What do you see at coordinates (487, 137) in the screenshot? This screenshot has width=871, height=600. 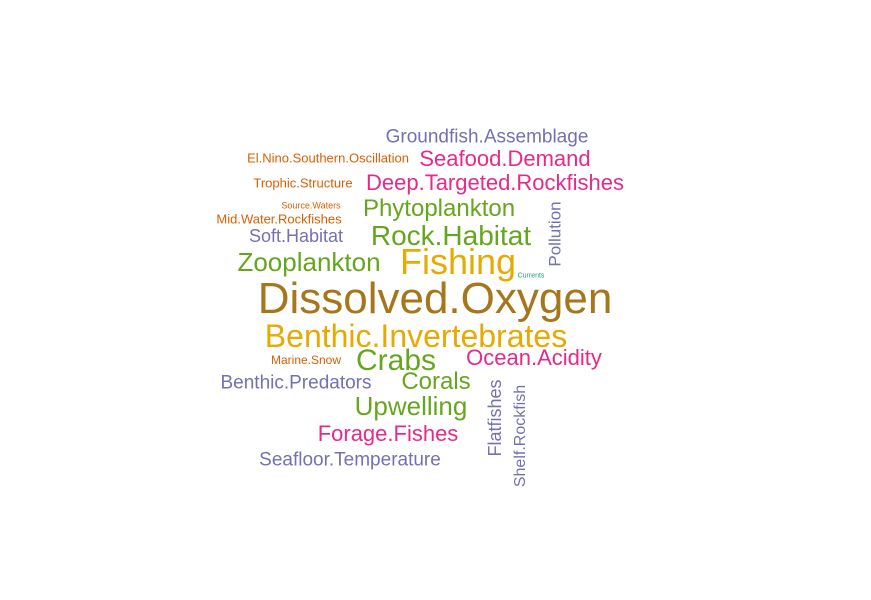 I see `word-groundfish-assemblage: Groundfish.Assemblage` at bounding box center [487, 137].